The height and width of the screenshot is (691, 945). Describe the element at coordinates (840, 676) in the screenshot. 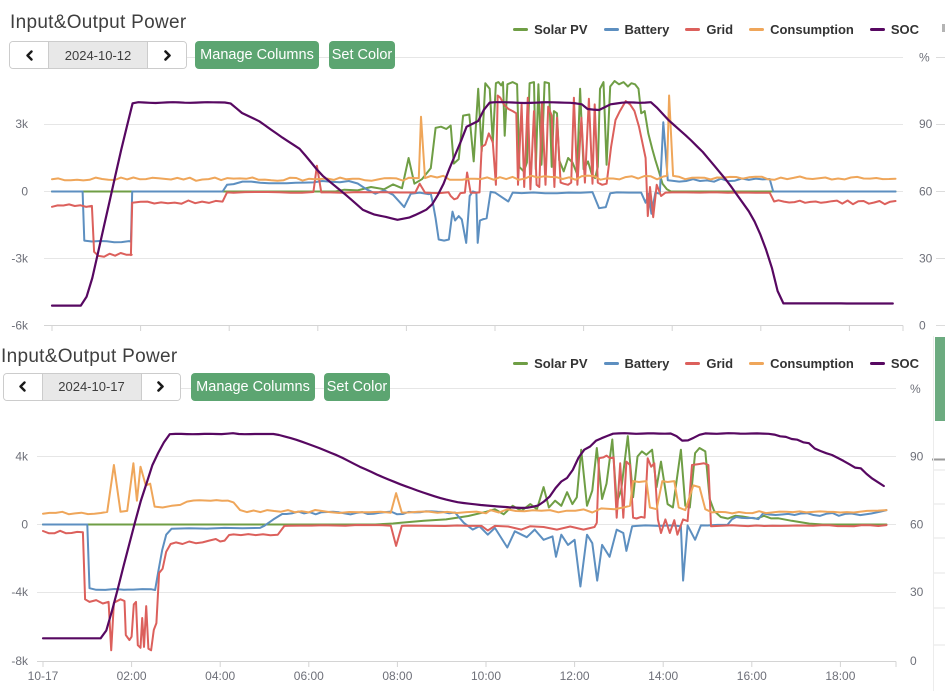

I see `svg-text: 18:00` at that location.